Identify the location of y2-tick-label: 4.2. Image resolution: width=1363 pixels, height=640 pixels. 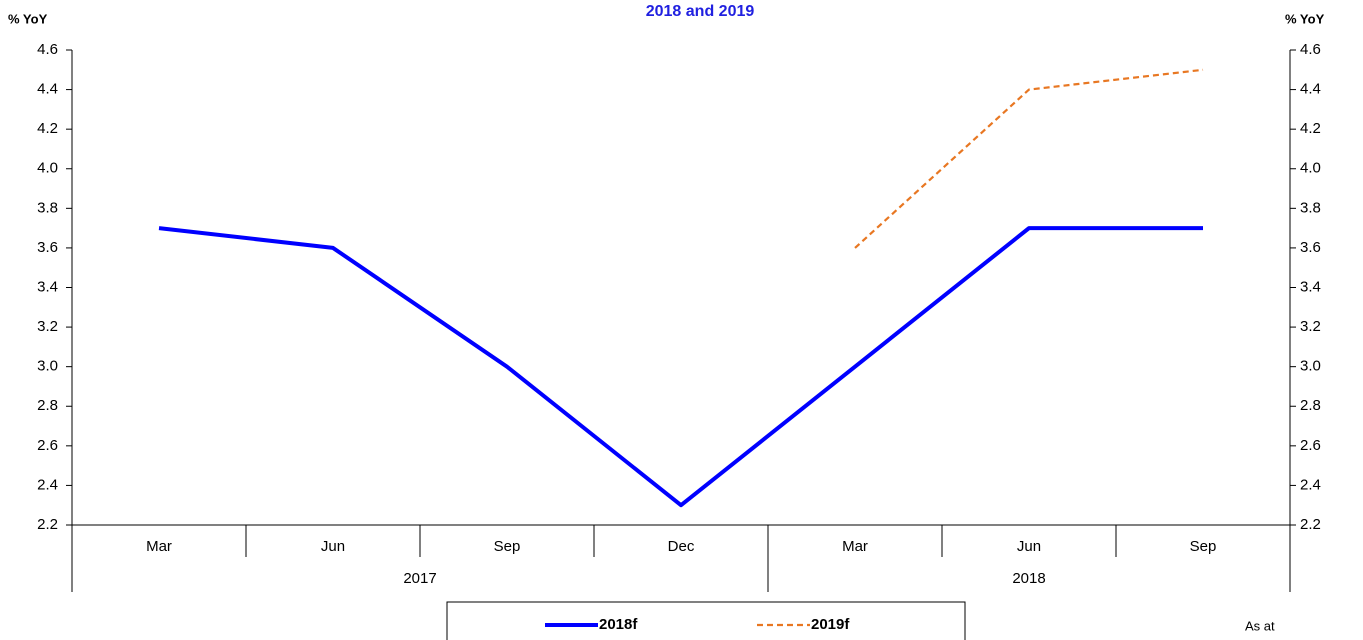
(1310, 128).